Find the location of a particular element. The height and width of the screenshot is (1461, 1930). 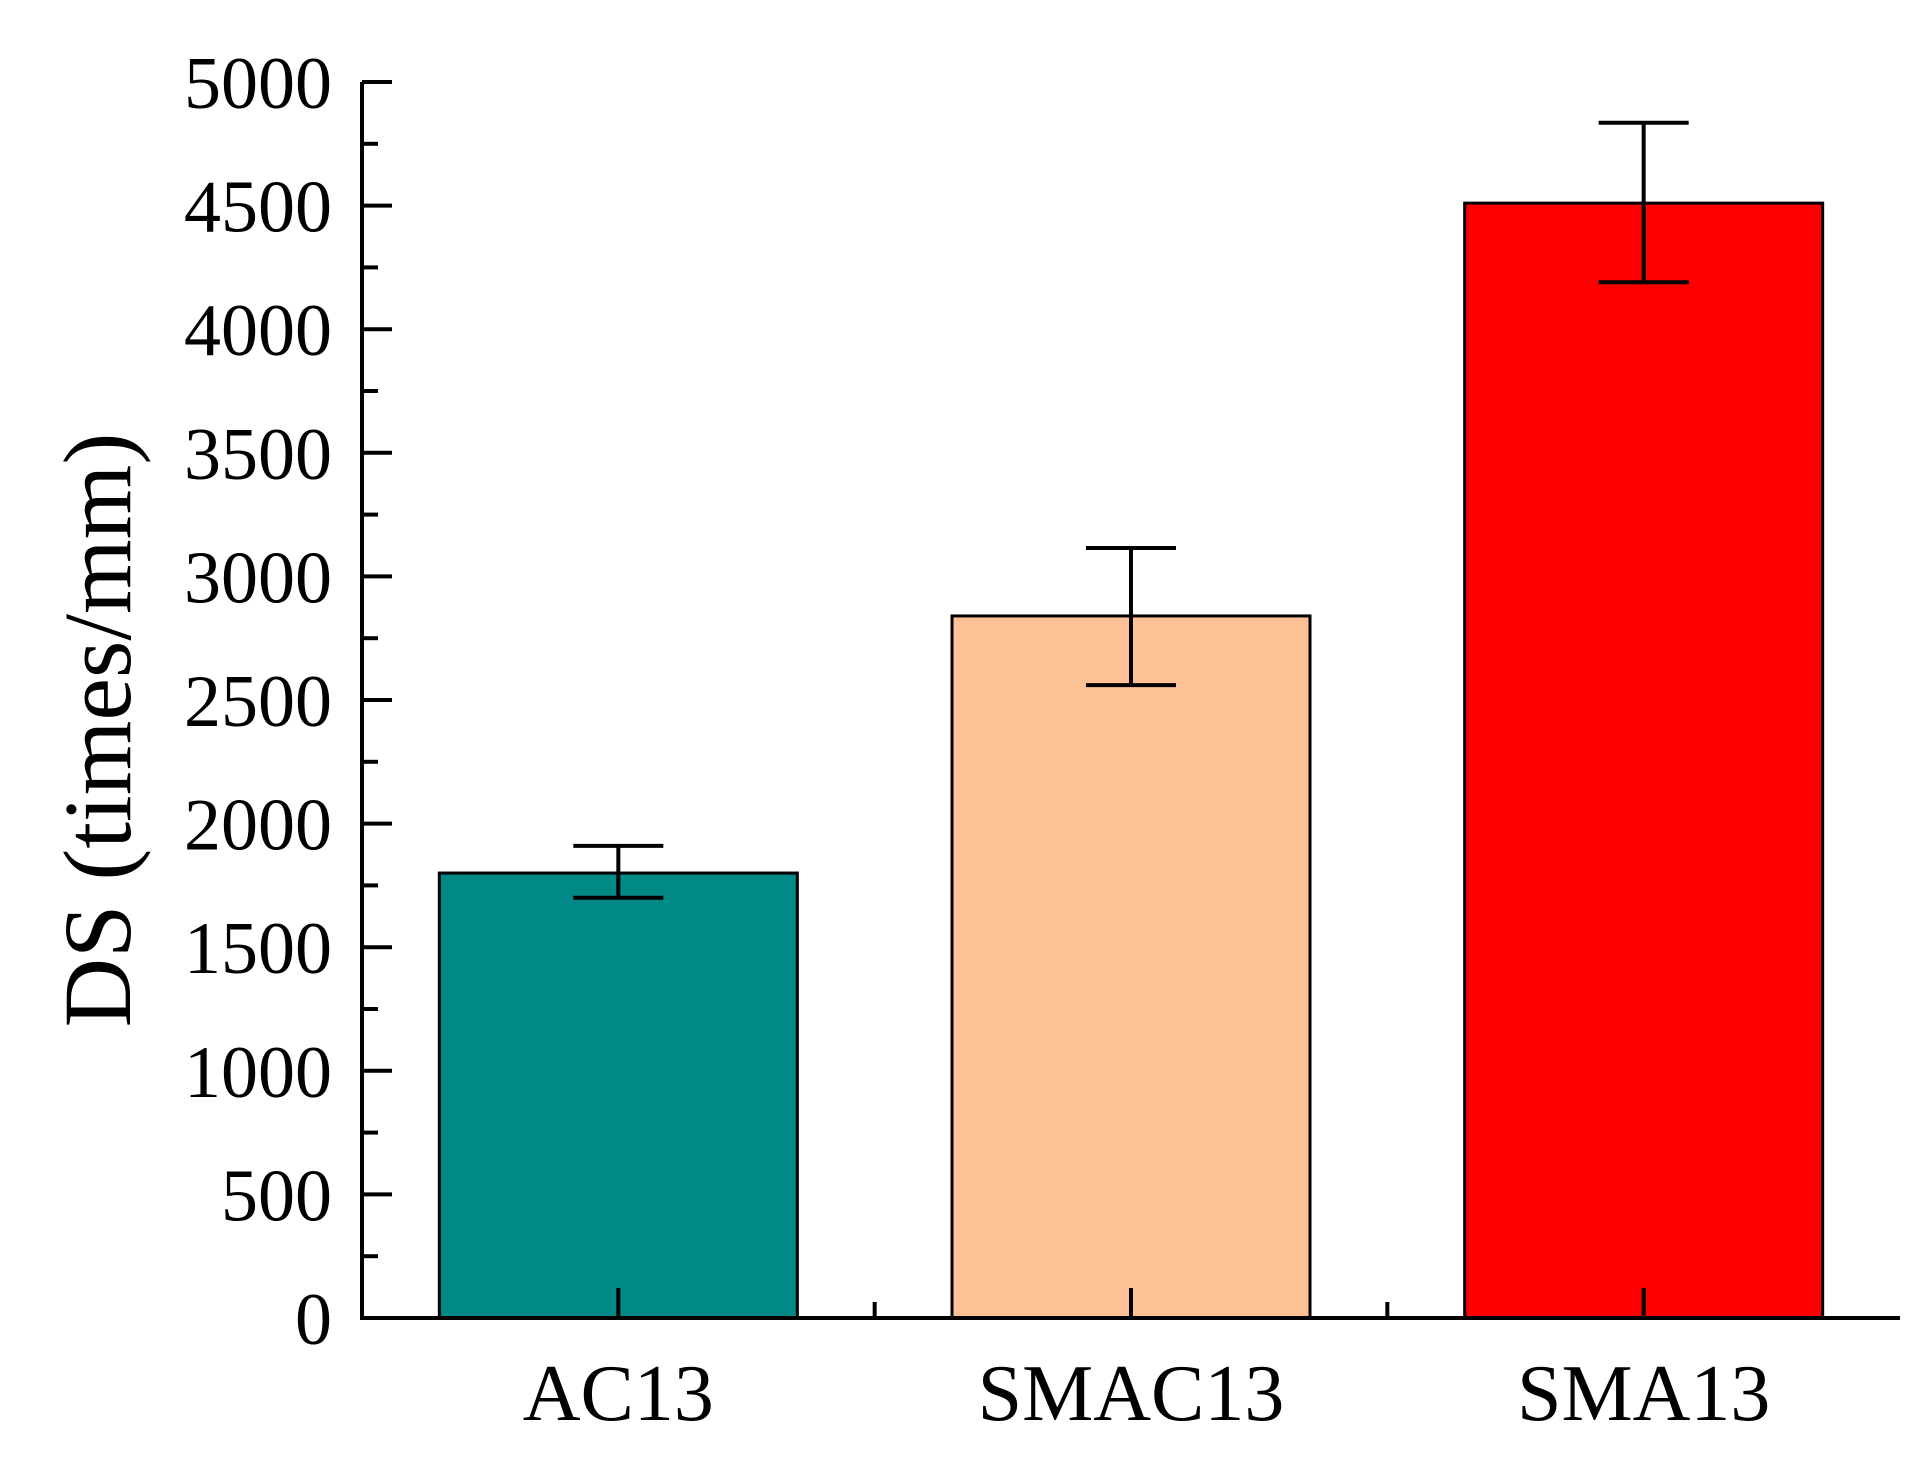

x-axis-ticks: AC13 SMAC13 SMA13 is located at coordinates (1146, 1363).